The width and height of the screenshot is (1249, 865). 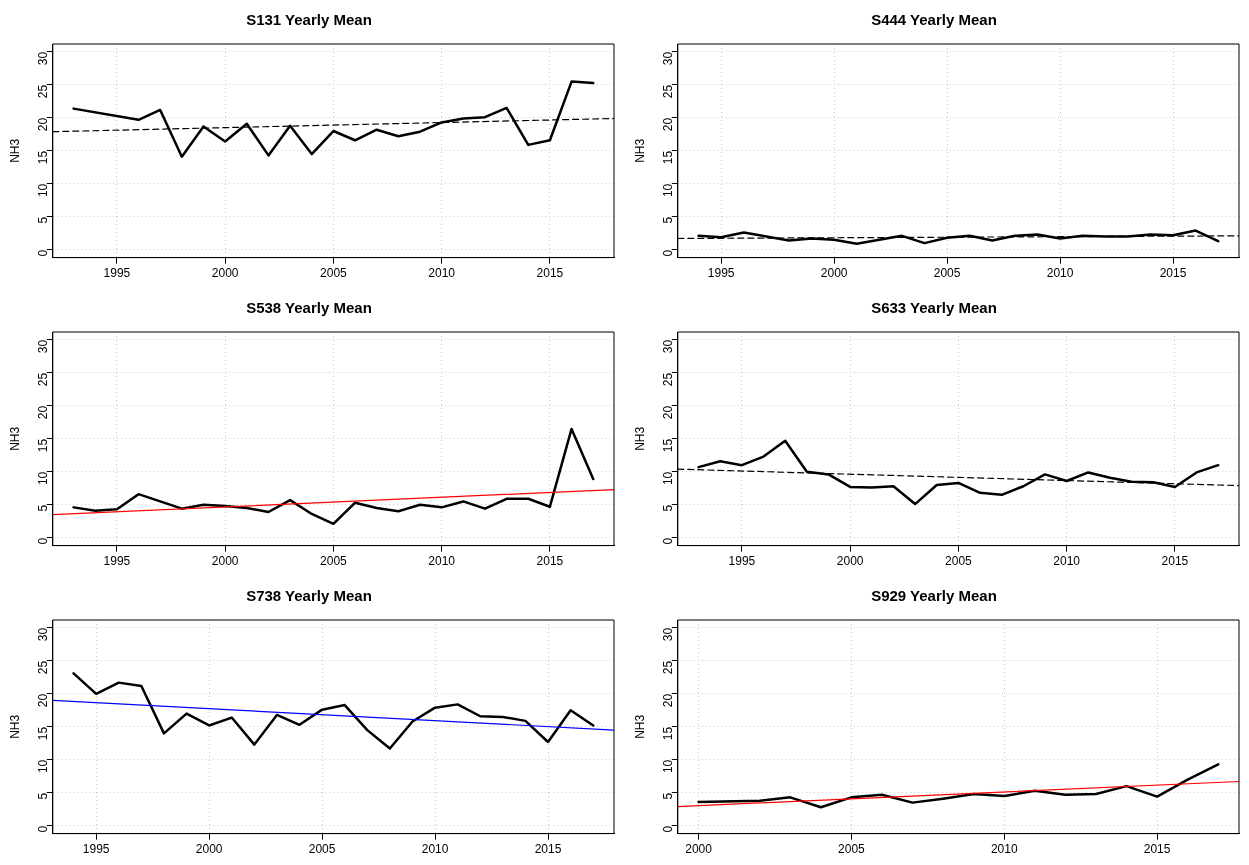 What do you see at coordinates (309, 308) in the screenshot?
I see `chart-title: S538 Yearly Mean` at bounding box center [309, 308].